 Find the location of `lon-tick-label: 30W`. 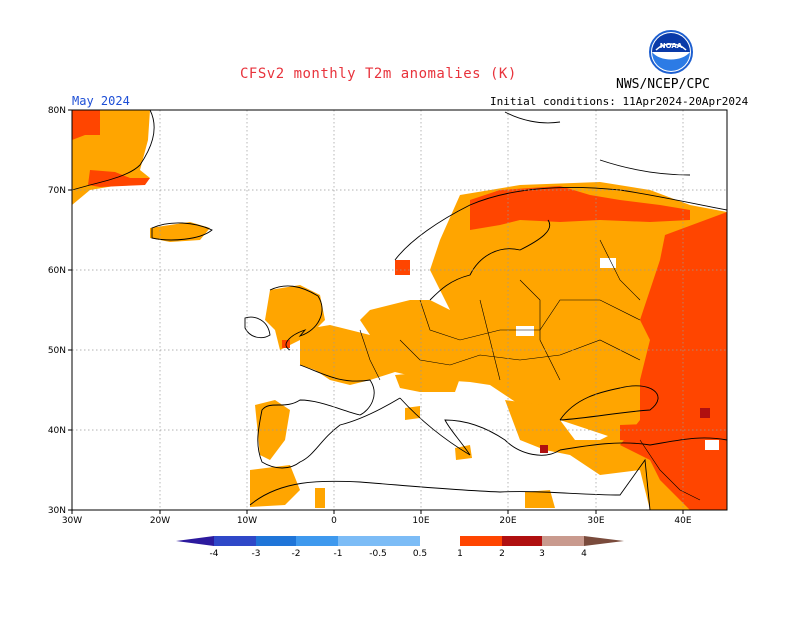

lon-tick-label: 30W is located at coordinates (72, 521).